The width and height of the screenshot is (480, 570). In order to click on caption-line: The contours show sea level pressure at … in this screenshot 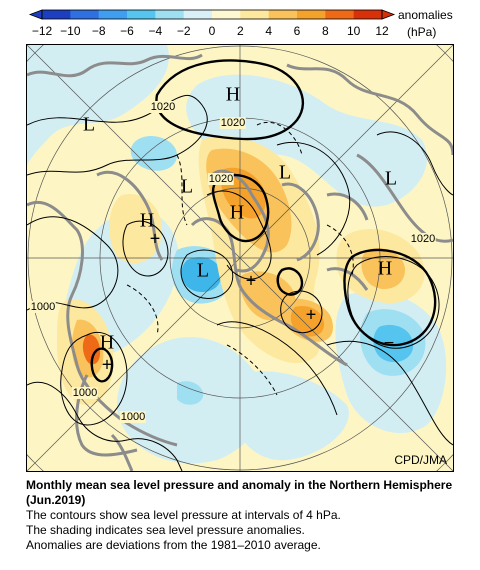, I will do `click(183, 515)`.